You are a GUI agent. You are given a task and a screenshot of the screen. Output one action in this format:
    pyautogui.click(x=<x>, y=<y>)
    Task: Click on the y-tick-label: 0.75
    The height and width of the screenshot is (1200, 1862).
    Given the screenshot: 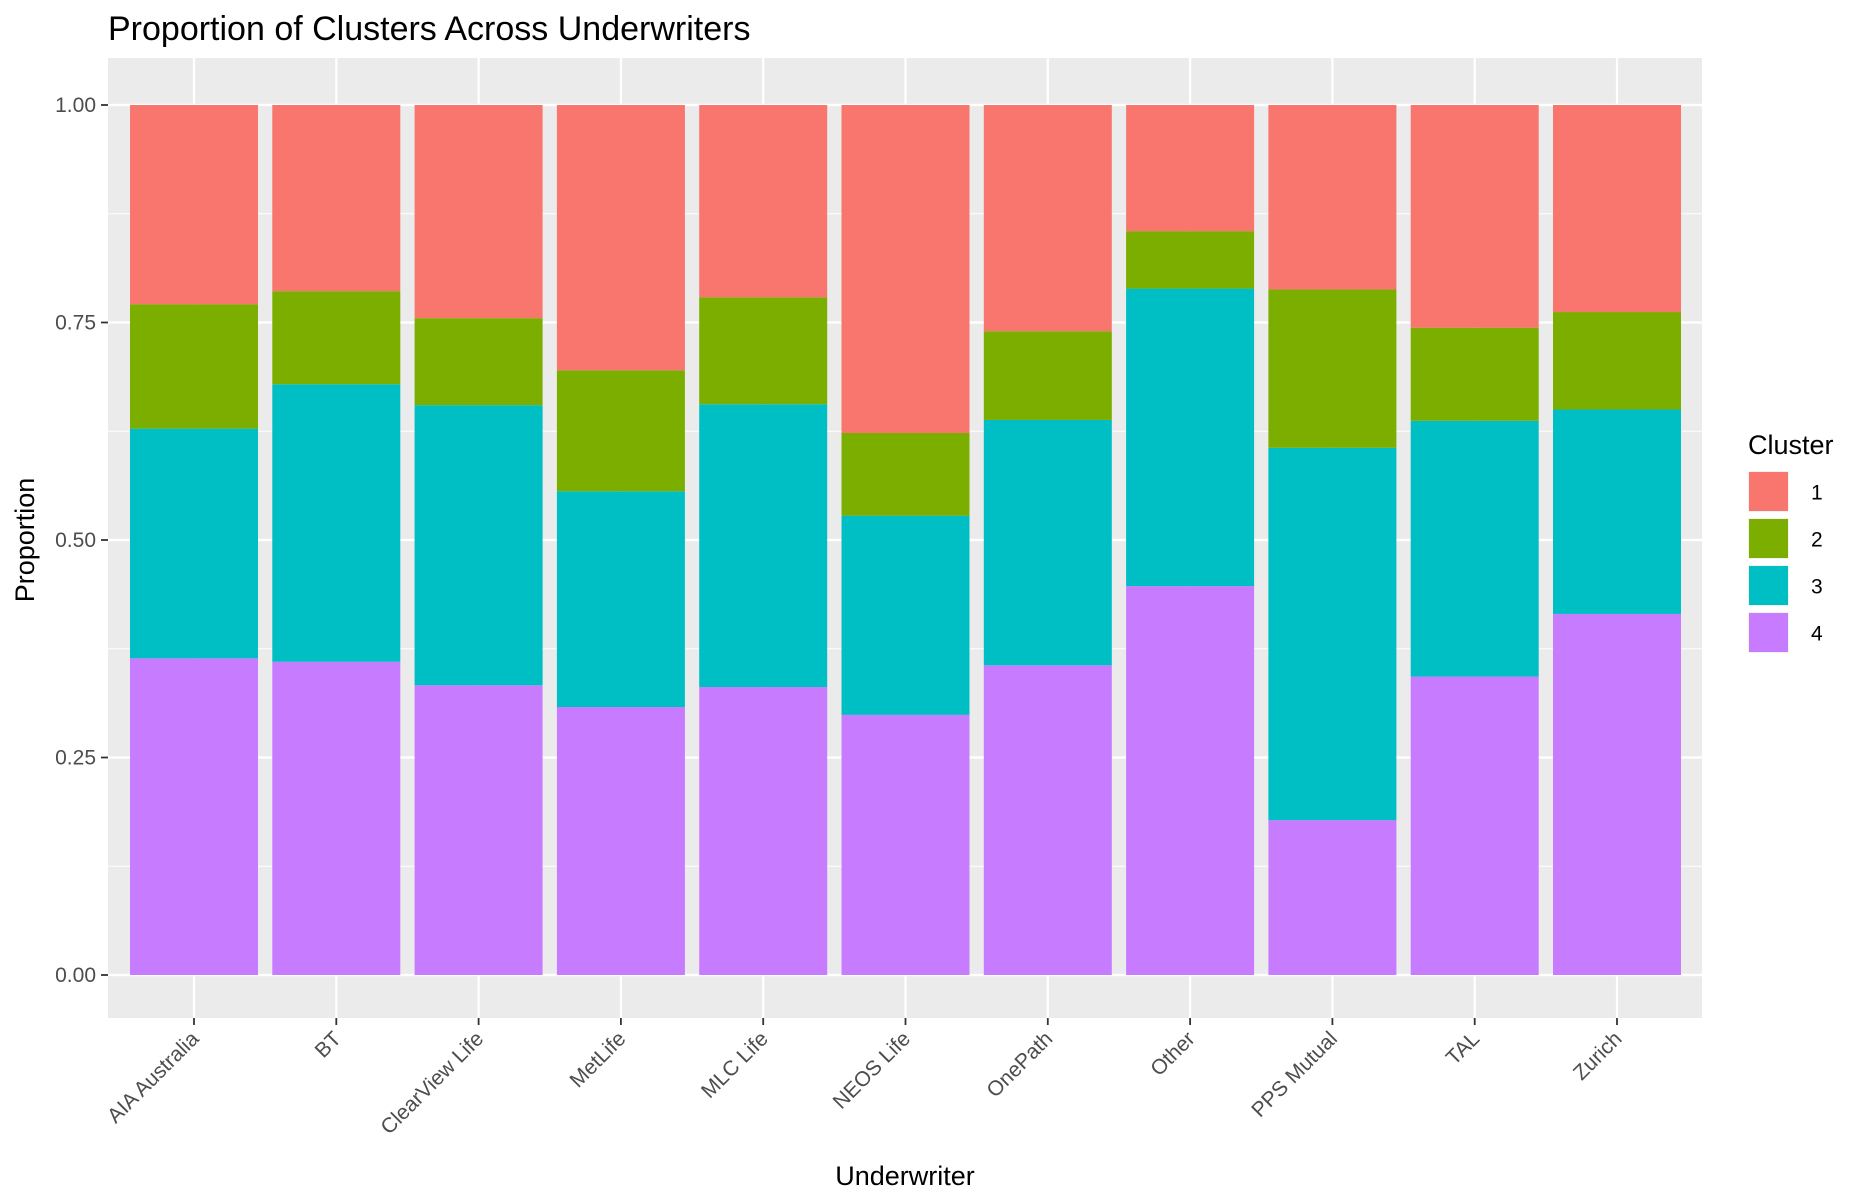 What is the action you would take?
    pyautogui.click(x=75, y=323)
    